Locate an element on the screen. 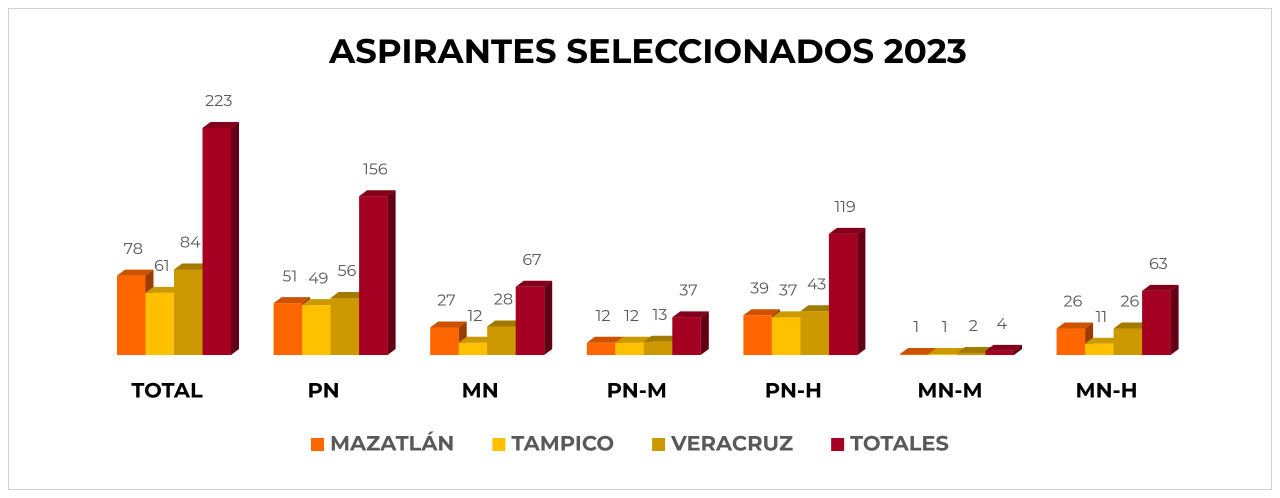  chart-title: ASPIRANTES SELECCIONADOS 2023 is located at coordinates (647, 51).